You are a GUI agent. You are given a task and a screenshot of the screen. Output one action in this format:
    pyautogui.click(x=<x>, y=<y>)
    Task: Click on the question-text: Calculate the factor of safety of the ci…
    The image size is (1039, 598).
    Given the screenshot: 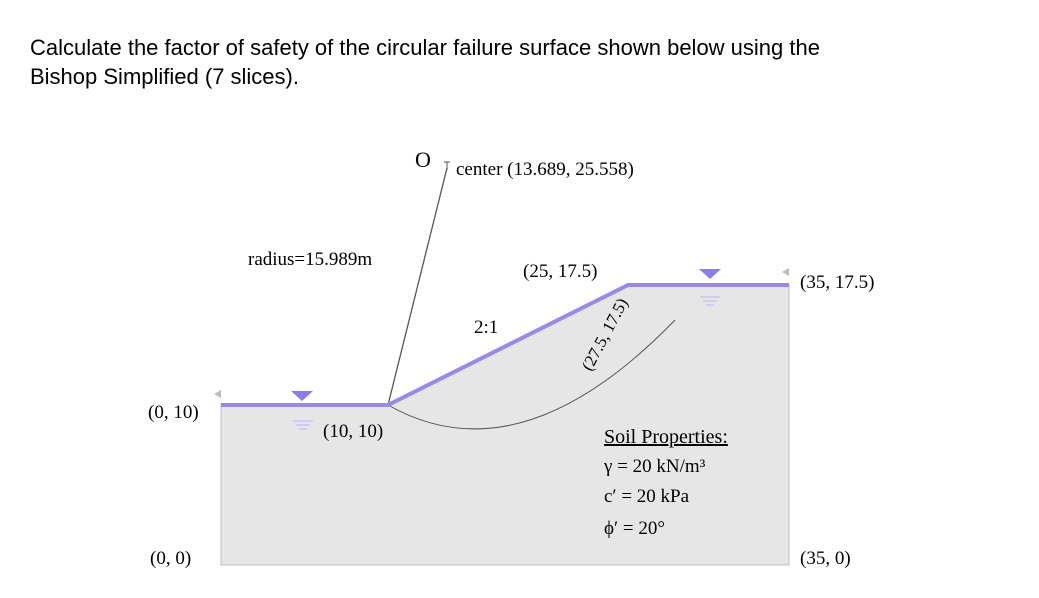 What is the action you would take?
    pyautogui.click(x=425, y=62)
    